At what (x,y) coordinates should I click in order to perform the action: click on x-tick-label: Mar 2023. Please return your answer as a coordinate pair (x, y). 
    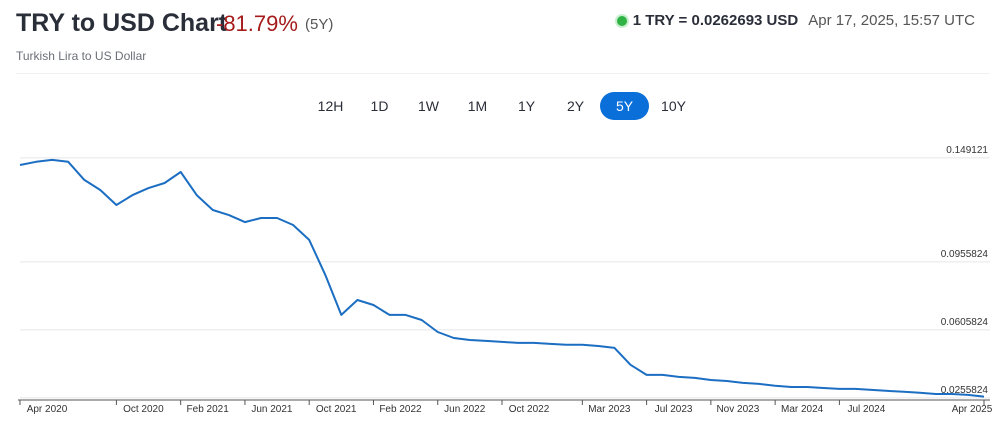
    Looking at the image, I should click on (609, 409).